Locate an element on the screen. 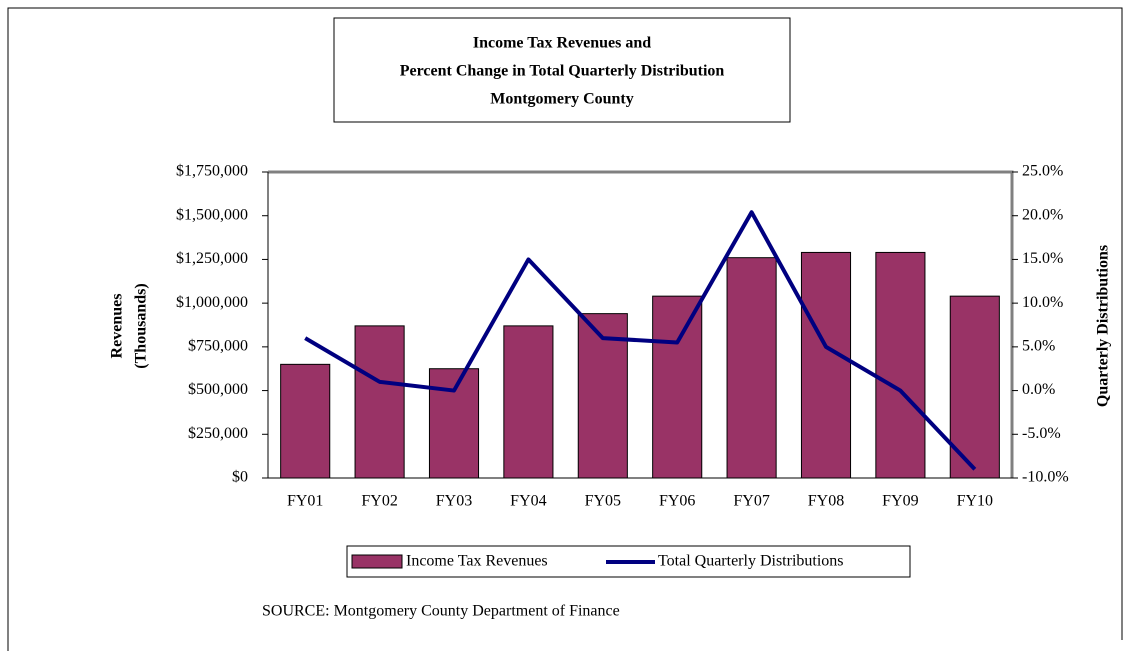 The width and height of the screenshot is (1130, 651). legend-label: Income Tax Revenues is located at coordinates (477, 561).